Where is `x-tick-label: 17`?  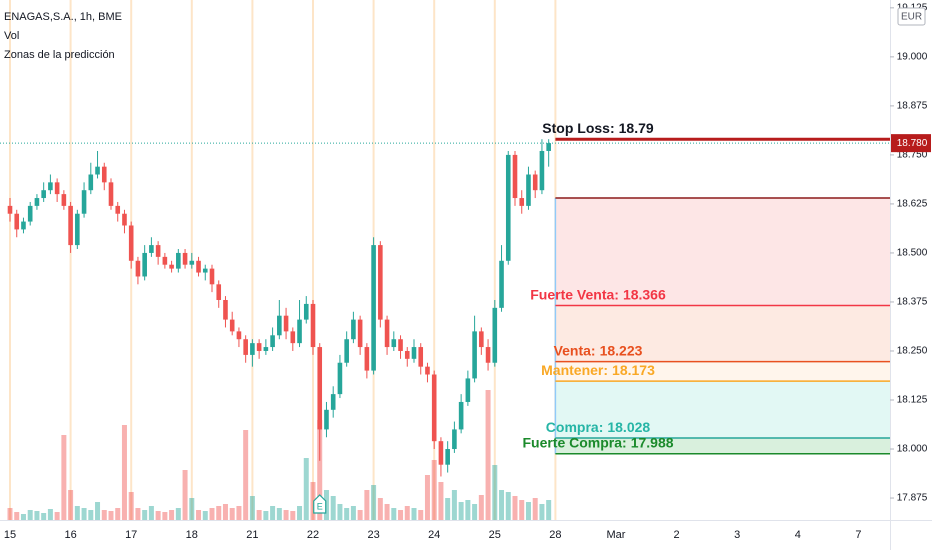
x-tick-label: 17 is located at coordinates (131, 535).